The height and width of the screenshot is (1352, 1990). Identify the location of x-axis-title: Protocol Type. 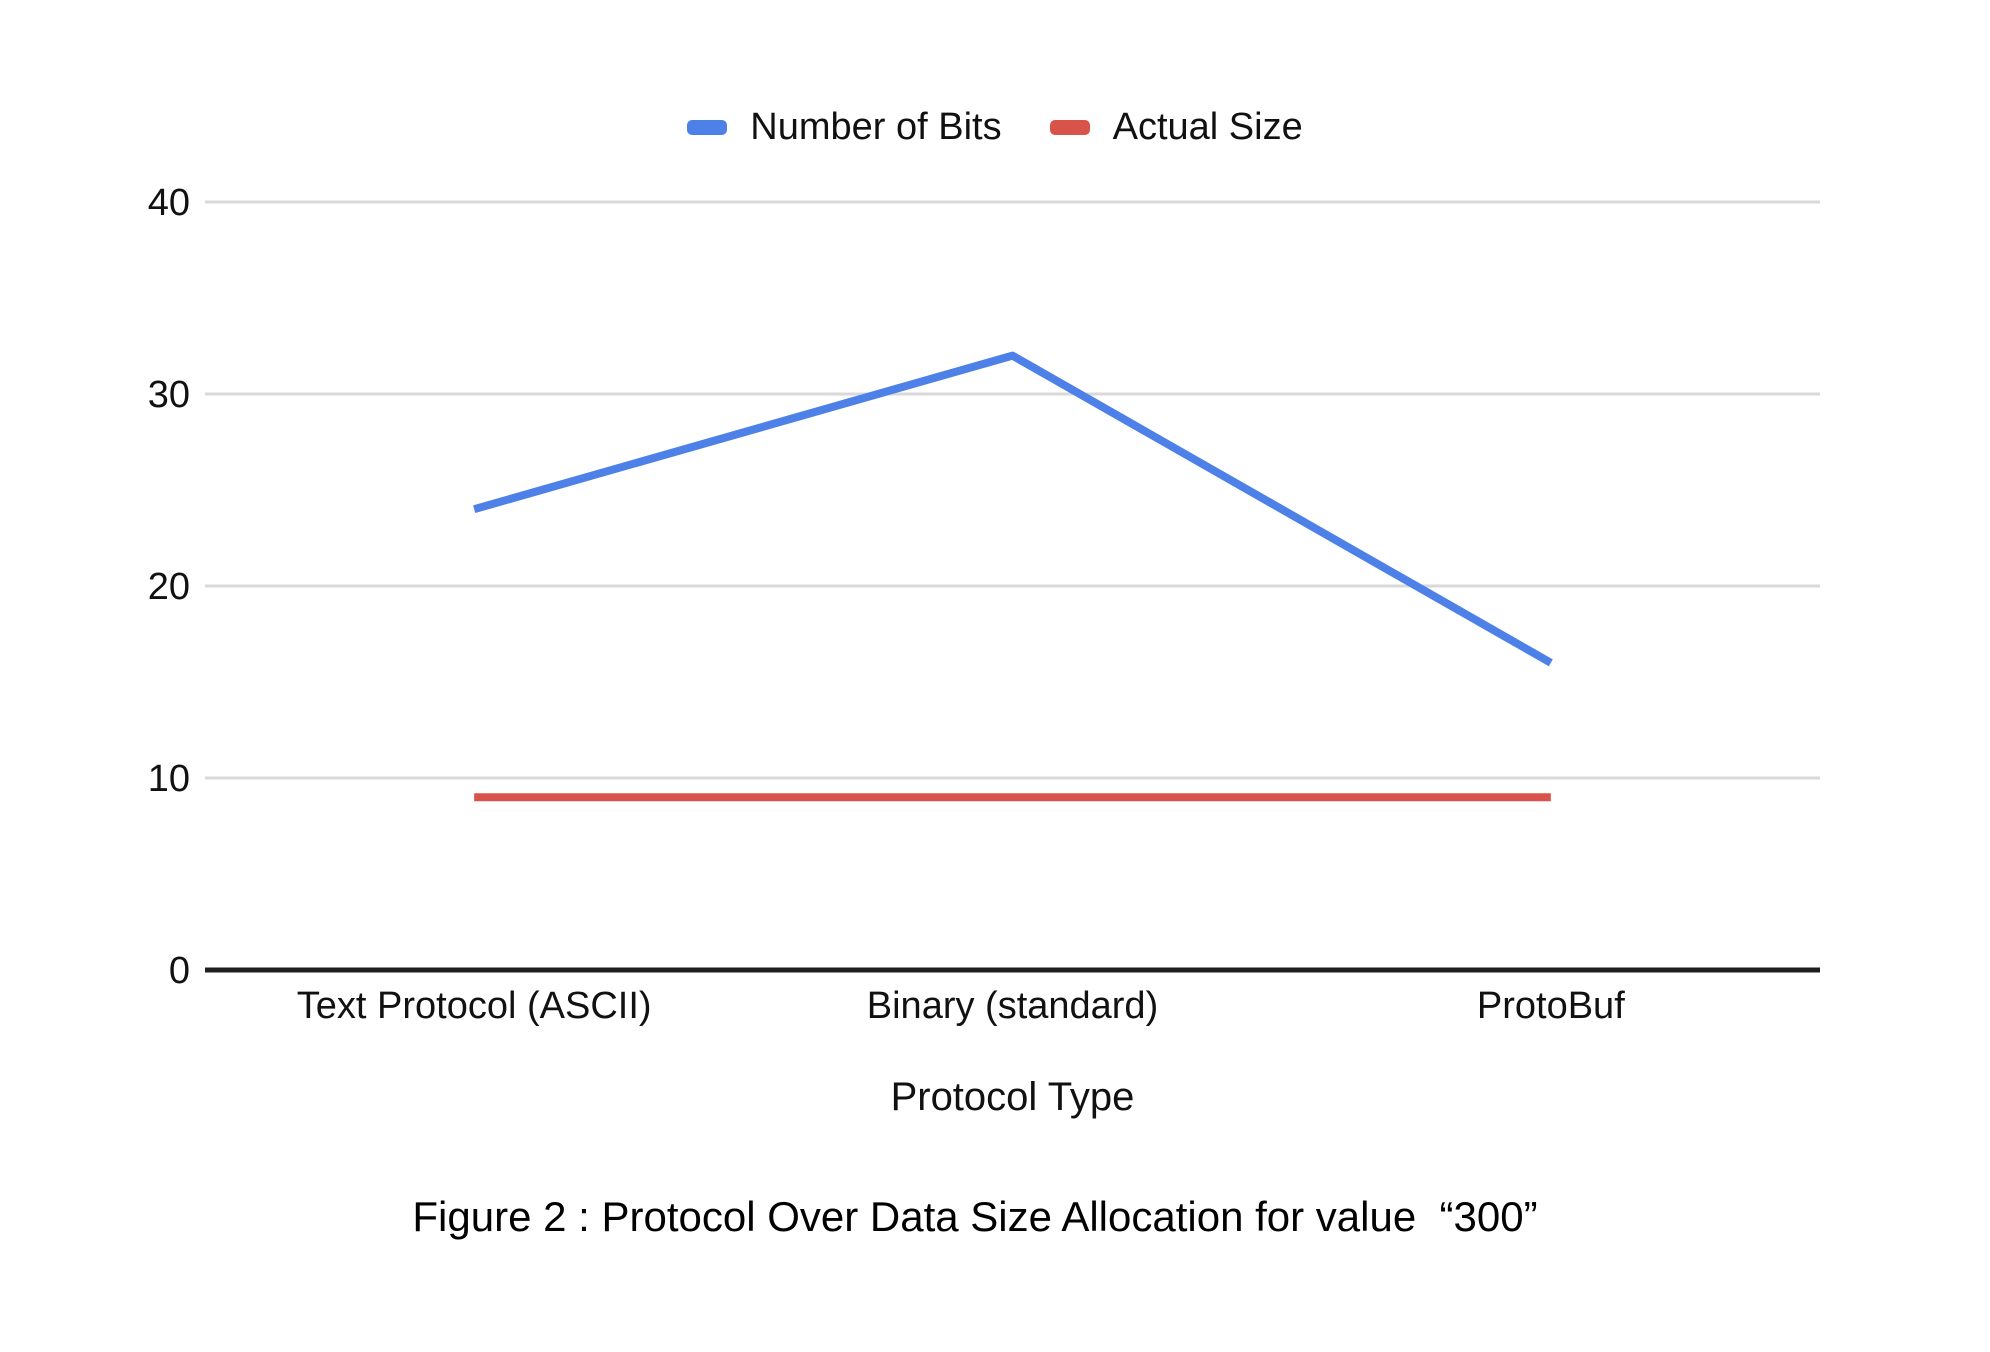
(1013, 1097).